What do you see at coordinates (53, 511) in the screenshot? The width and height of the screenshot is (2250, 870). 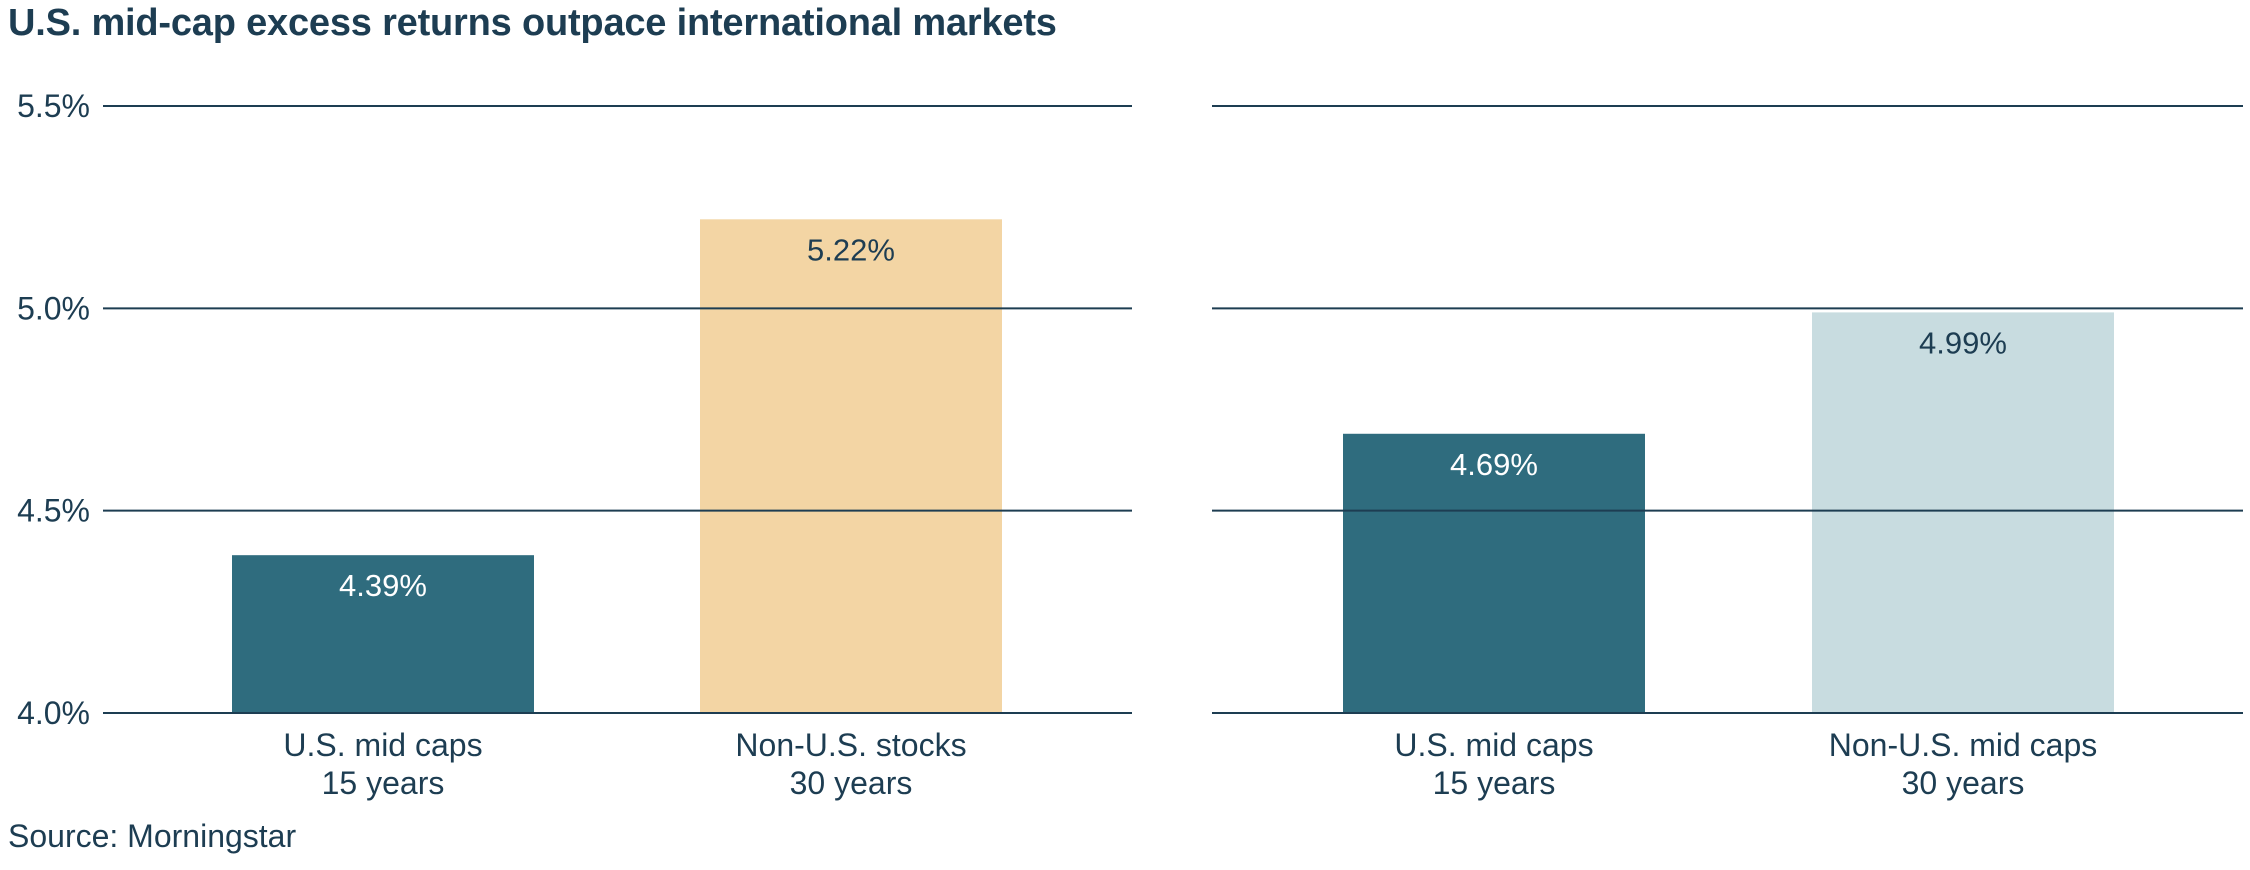 I see `y-tick-label: 4.5%` at bounding box center [53, 511].